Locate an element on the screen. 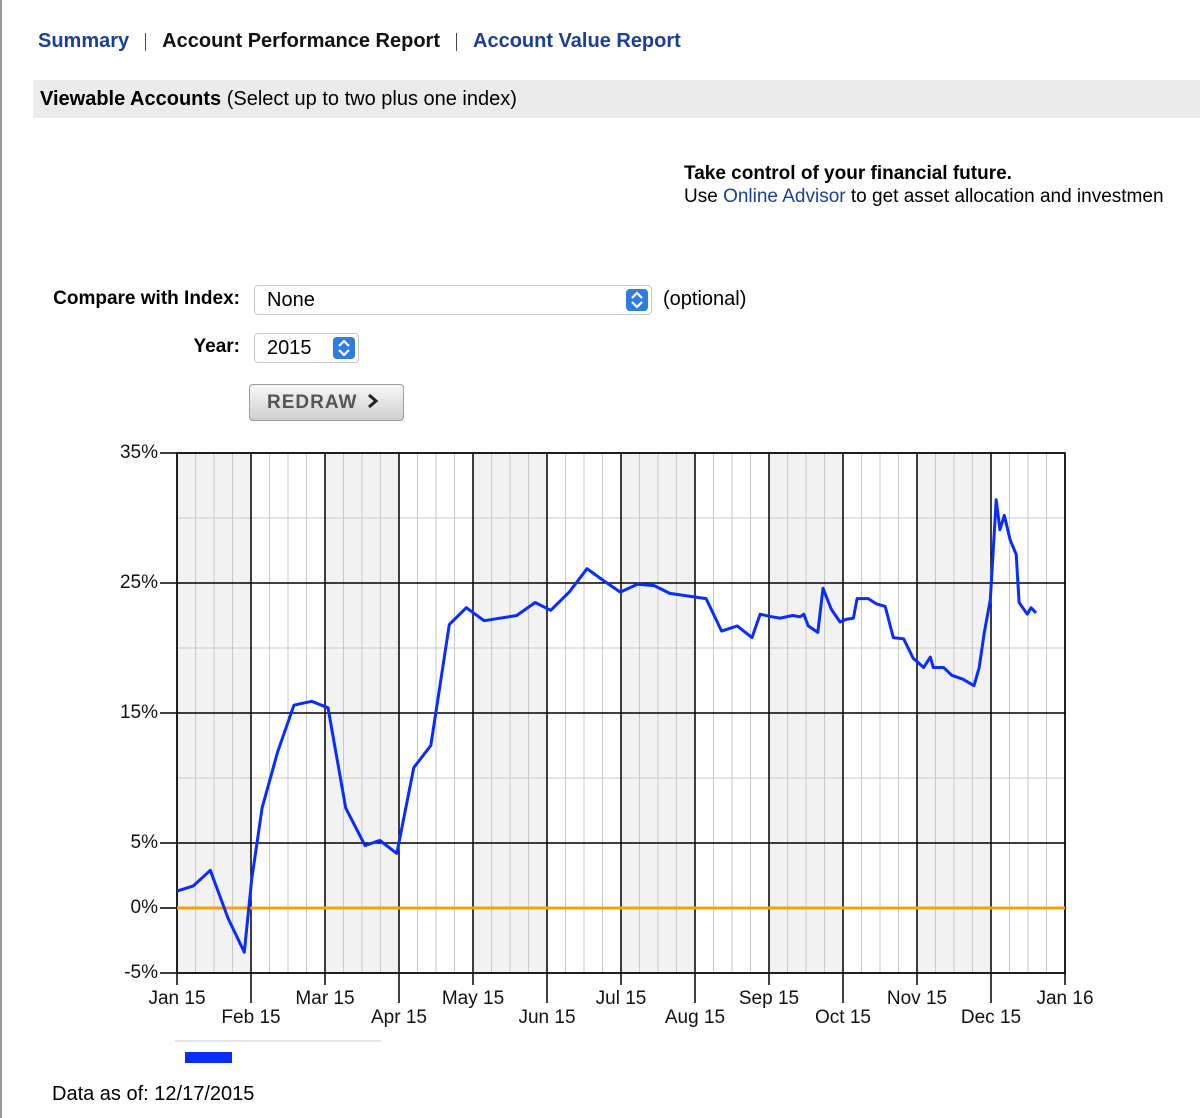 This screenshot has height=1118, width=1200. legend-swatch is located at coordinates (208, 1057).